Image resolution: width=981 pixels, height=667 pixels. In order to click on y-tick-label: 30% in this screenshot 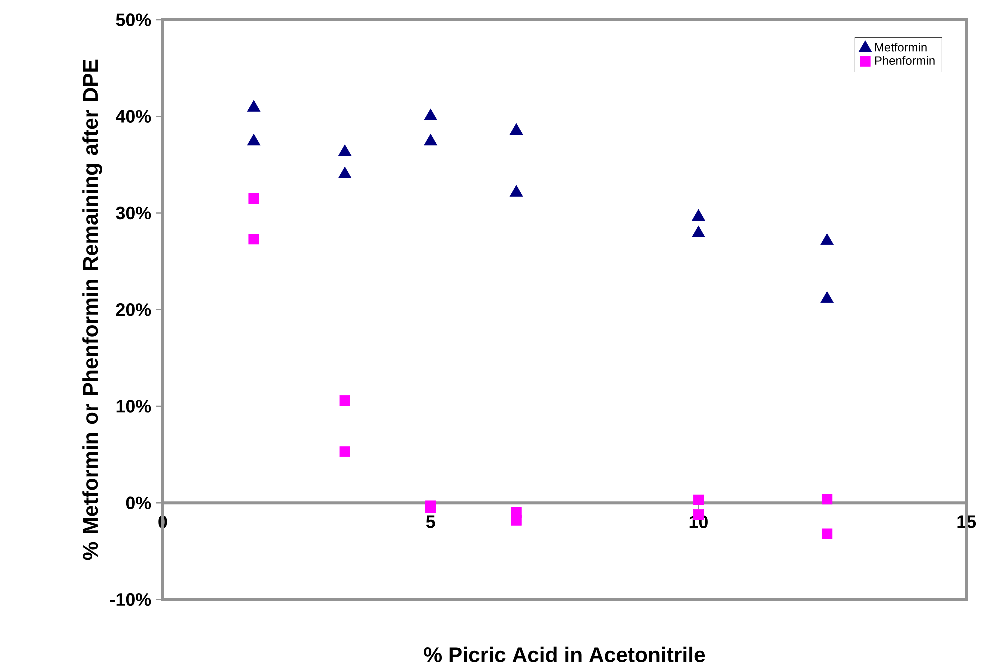, I will do `click(134, 213)`.